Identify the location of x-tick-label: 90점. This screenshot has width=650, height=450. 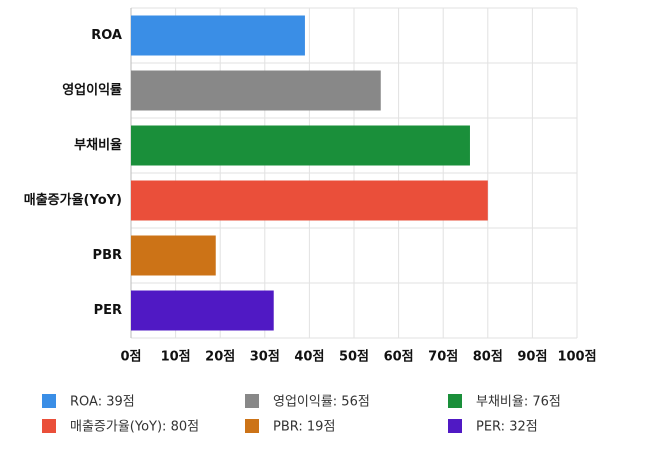
(532, 357).